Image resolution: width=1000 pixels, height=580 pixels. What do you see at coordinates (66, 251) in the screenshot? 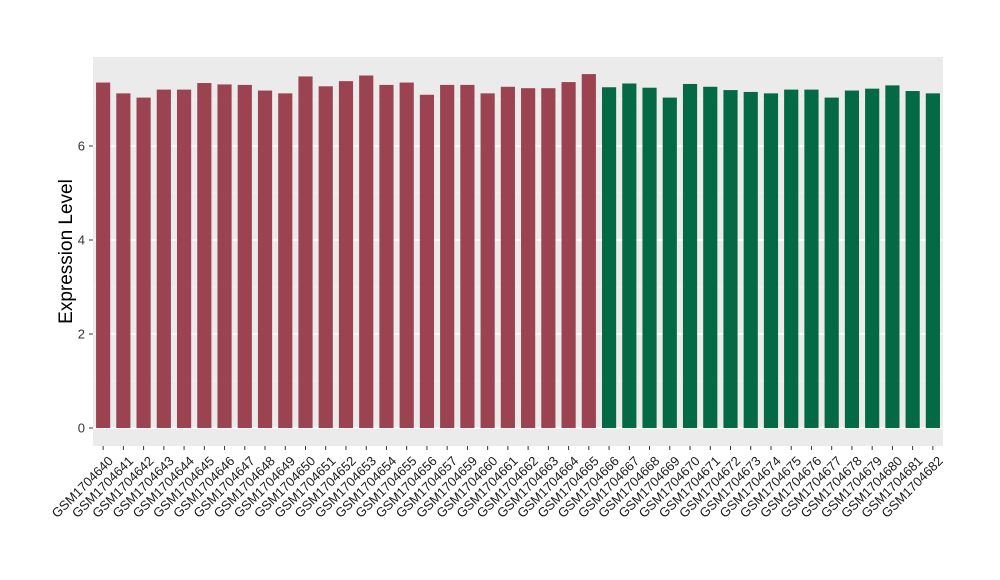
I see `y-axis-title: Expression Level` at bounding box center [66, 251].